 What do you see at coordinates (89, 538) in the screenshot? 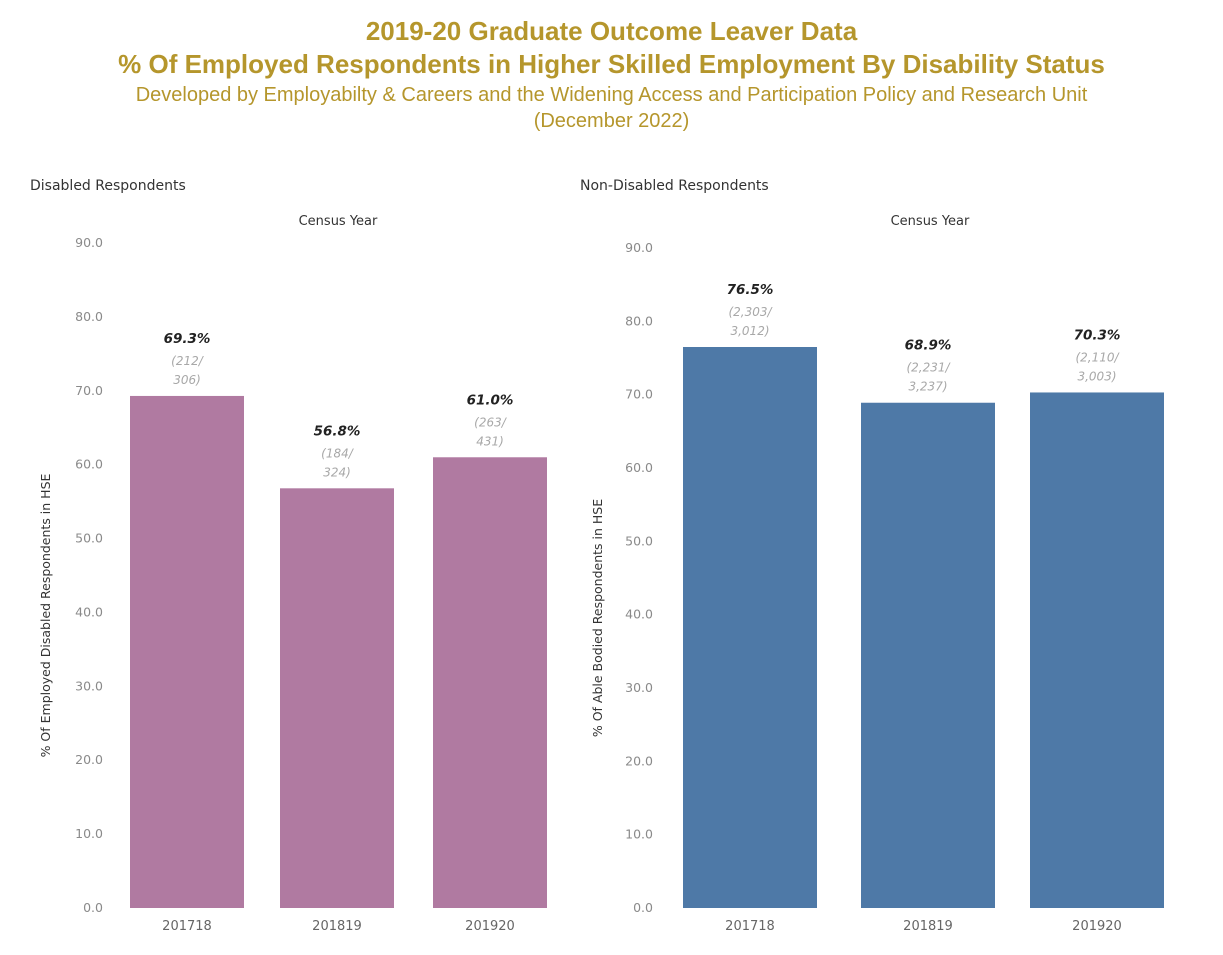
I see `panel-1-y-tick-label: 50.0` at bounding box center [89, 538].